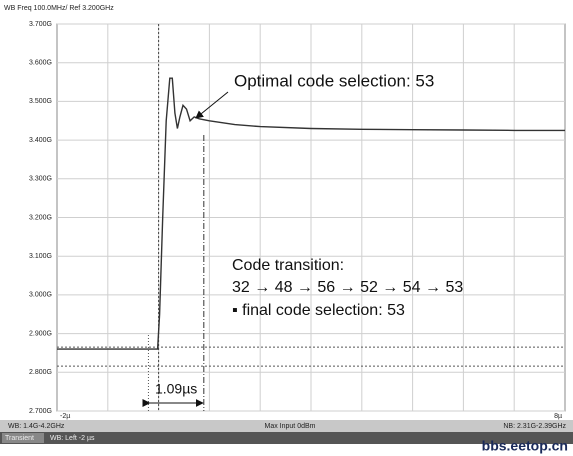 Image resolution: width=573 pixels, height=456 pixels. I want to click on header: WB Freq 100.0MHz/ Ref 3.200GHz, so click(59, 8).